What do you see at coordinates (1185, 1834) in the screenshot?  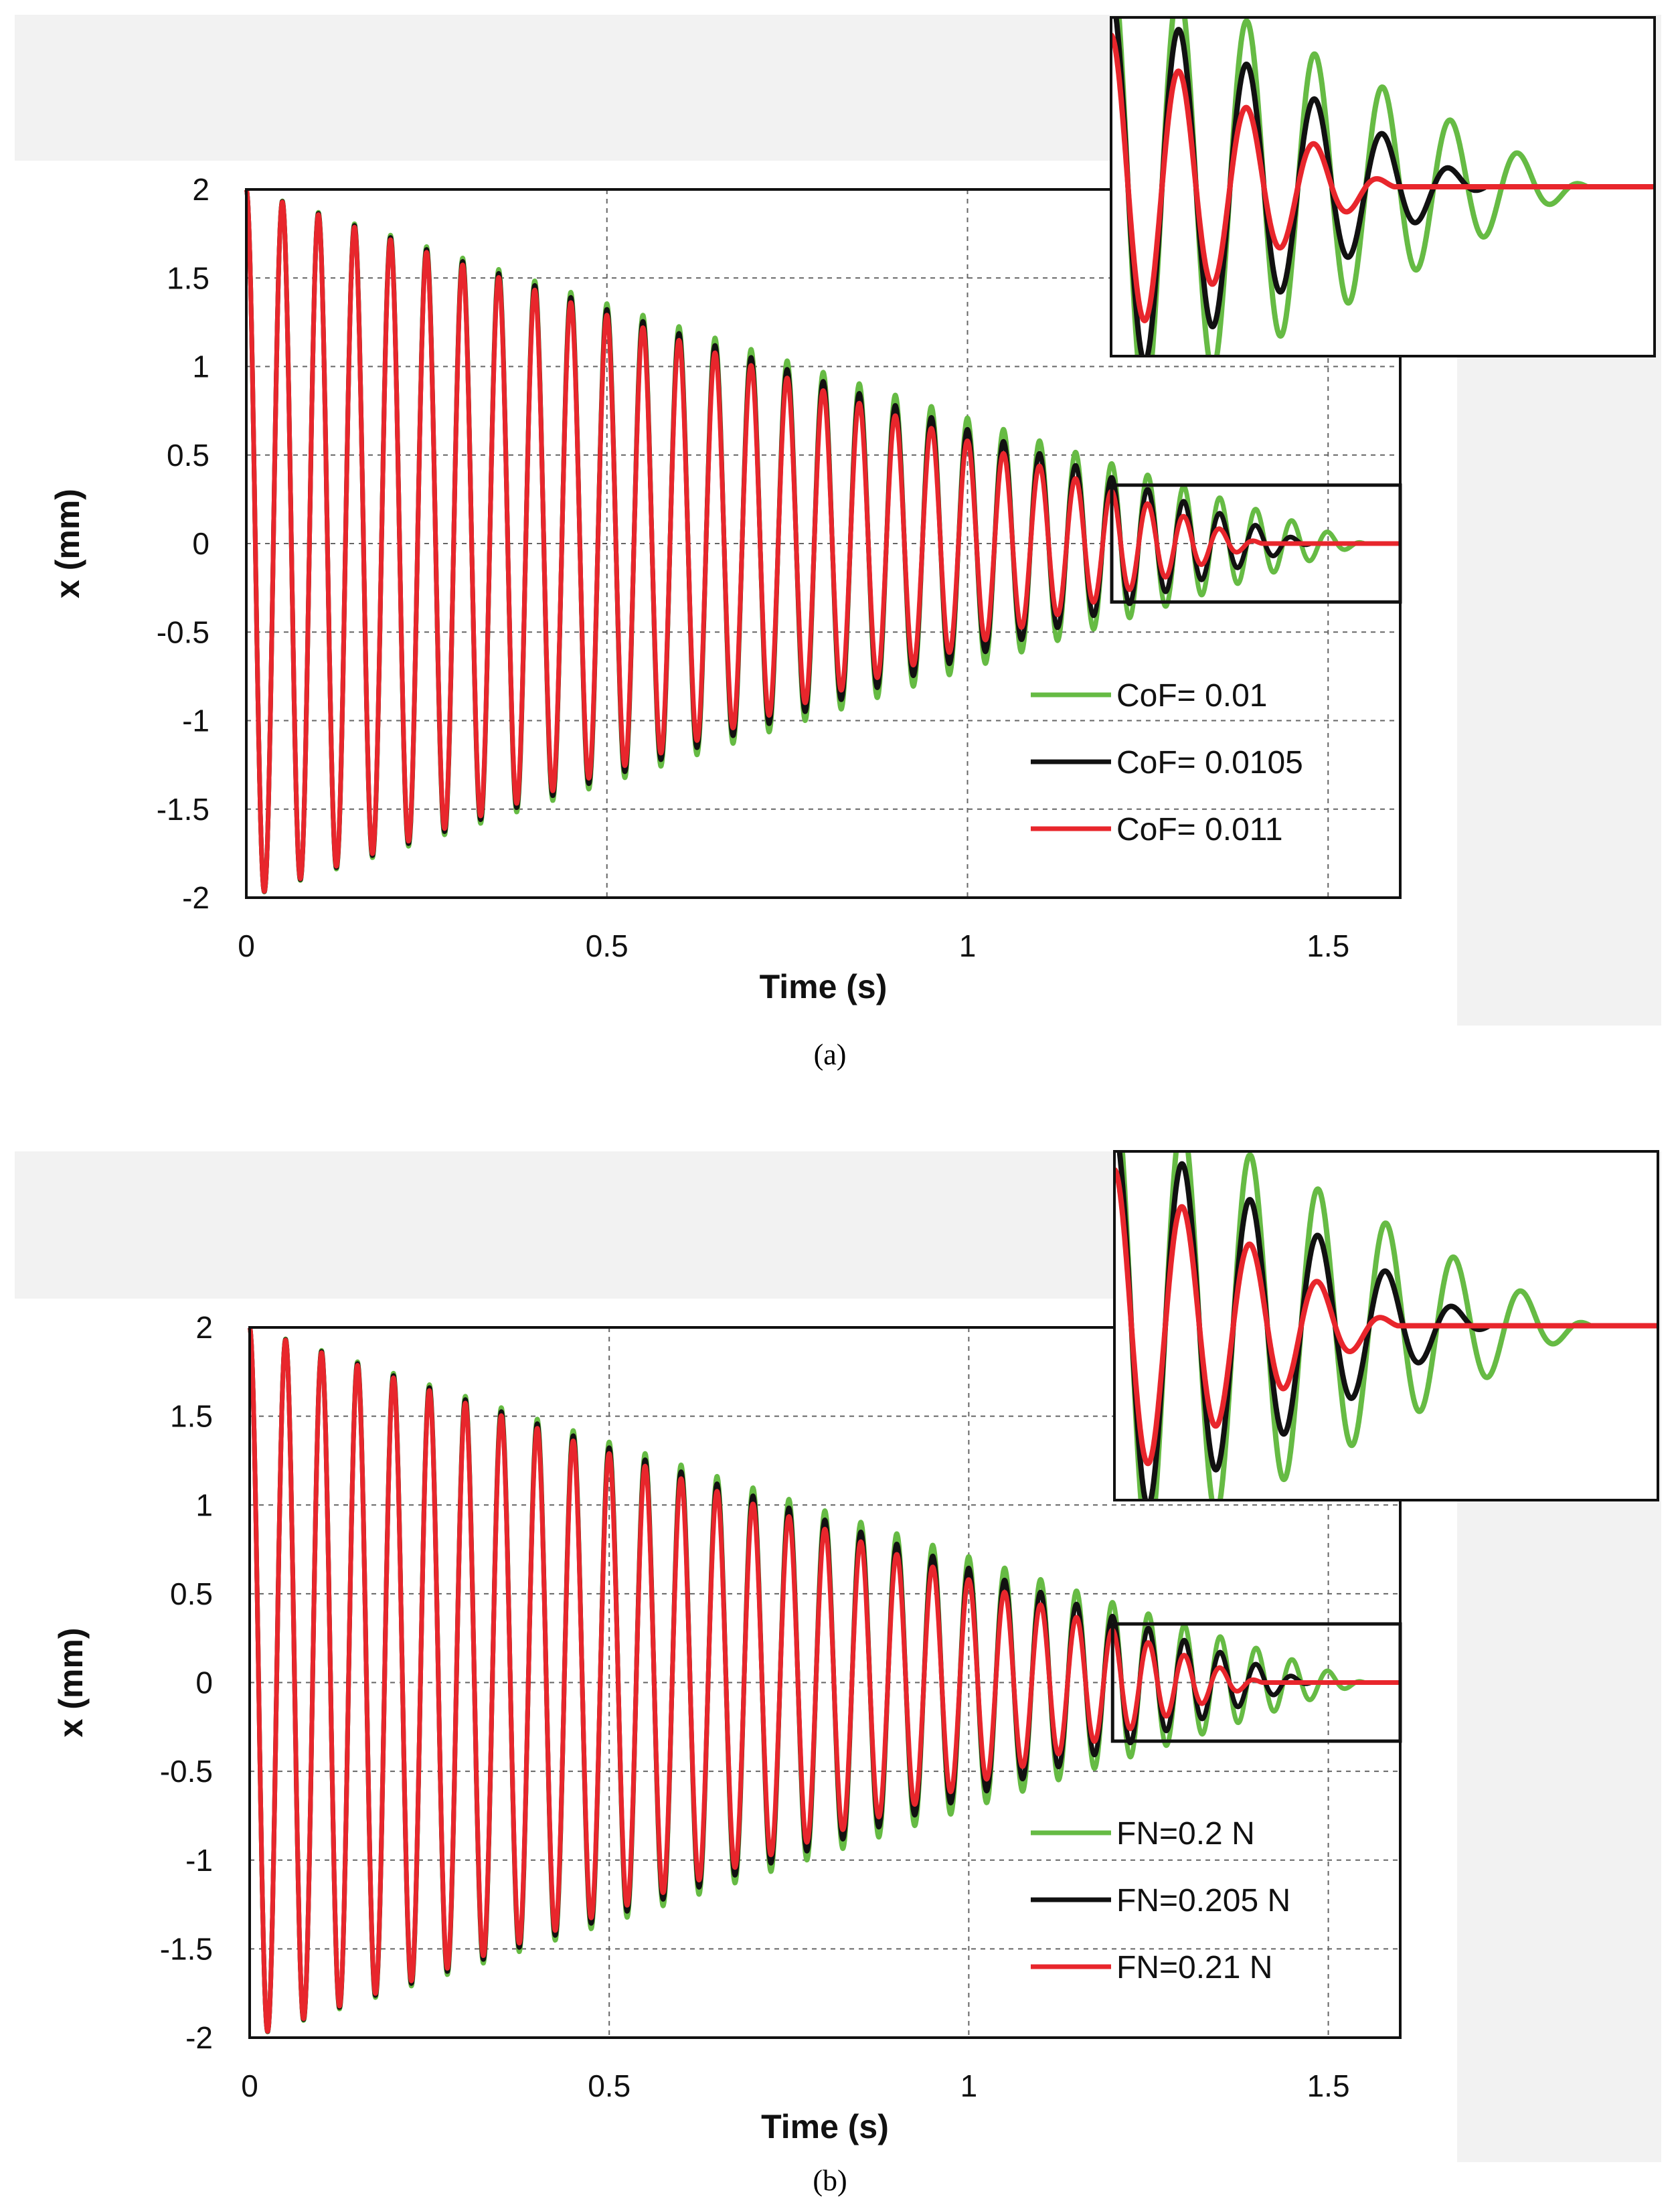 I see `panel-b-legend-label-0: FN=0.2 N` at bounding box center [1185, 1834].